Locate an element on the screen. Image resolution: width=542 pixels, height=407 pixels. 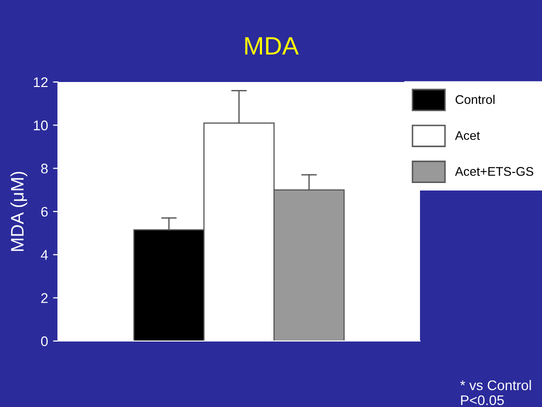
y-axis-title: MDA (μM) is located at coordinates (19, 211).